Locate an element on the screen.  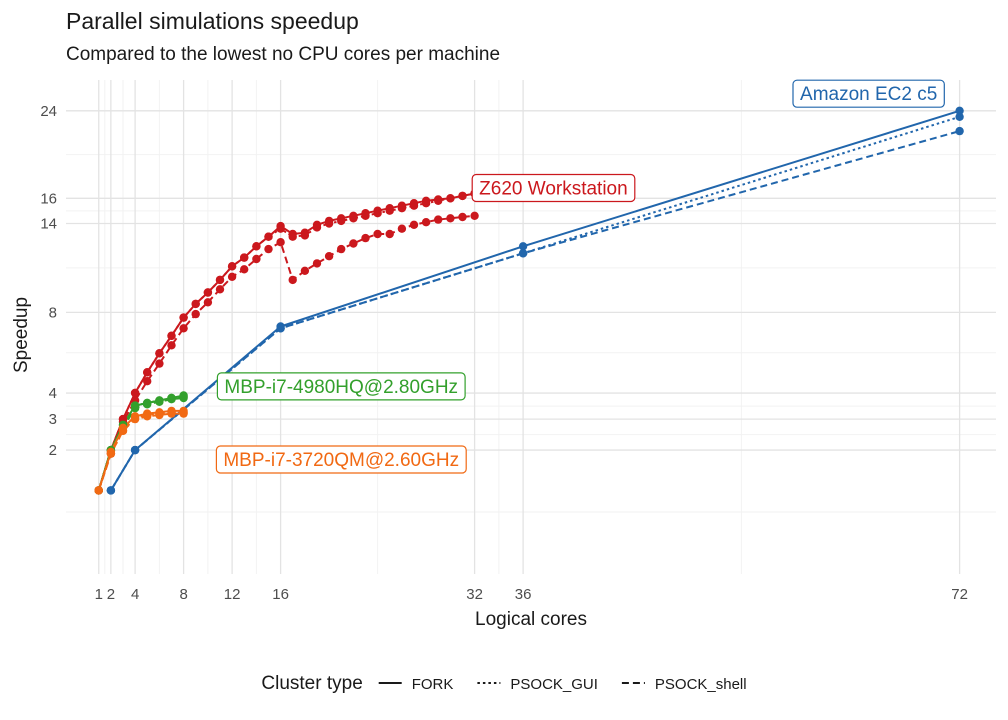
y-tick-label: 4 is located at coordinates (53, 393).